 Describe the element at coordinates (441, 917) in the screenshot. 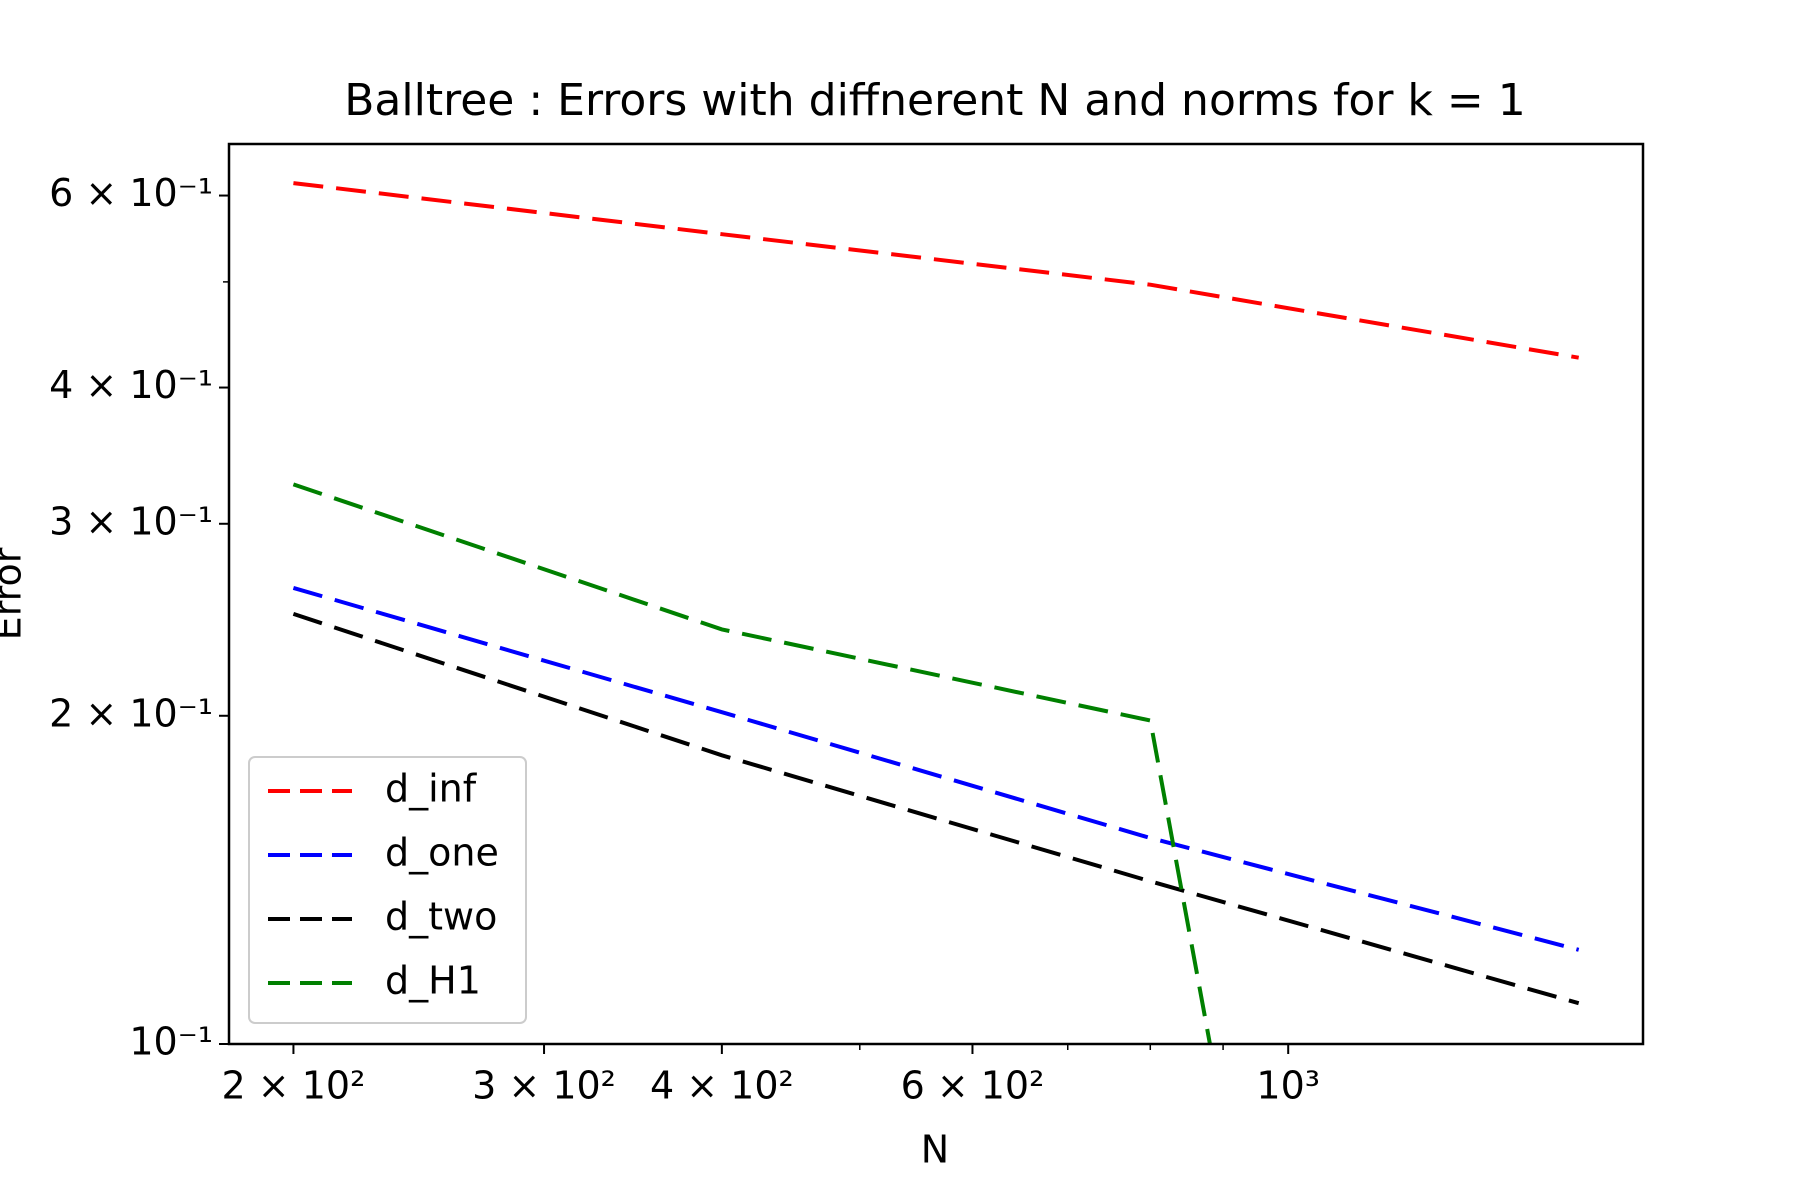

I see `legend-label: d_two` at that location.